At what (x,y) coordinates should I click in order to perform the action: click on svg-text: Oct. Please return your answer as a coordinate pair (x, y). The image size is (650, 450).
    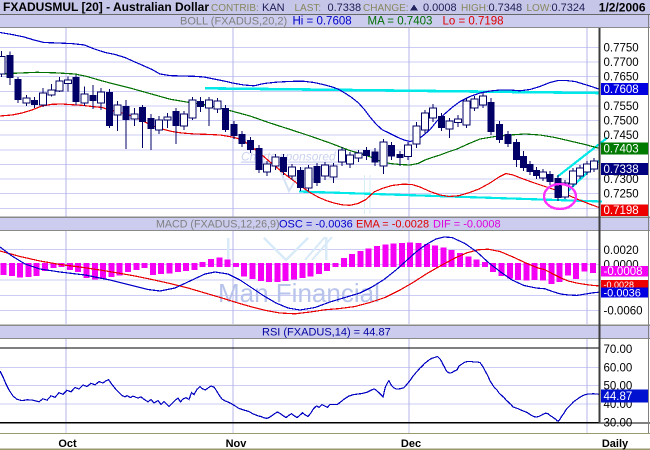
    Looking at the image, I should click on (67, 444).